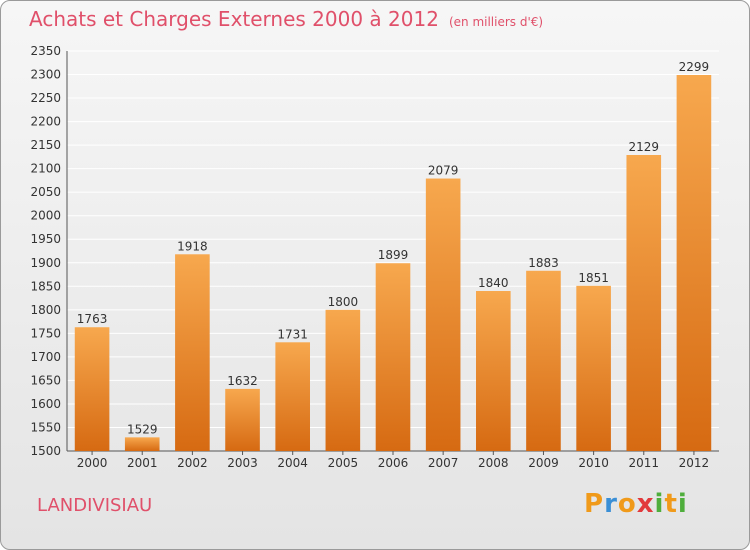 The height and width of the screenshot is (550, 750). Describe the element at coordinates (242, 463) in the screenshot. I see `x-tick-label: 2003` at that location.